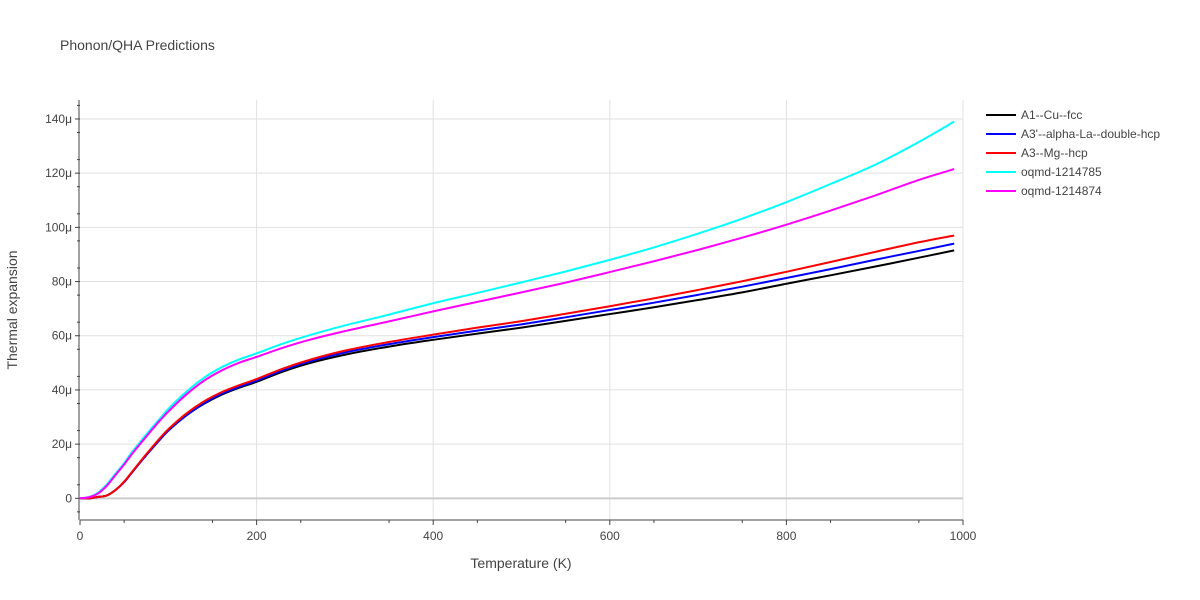  What do you see at coordinates (527, 531) in the screenshot?
I see `x-ticks: 0 200 400 600 800 1000` at bounding box center [527, 531].